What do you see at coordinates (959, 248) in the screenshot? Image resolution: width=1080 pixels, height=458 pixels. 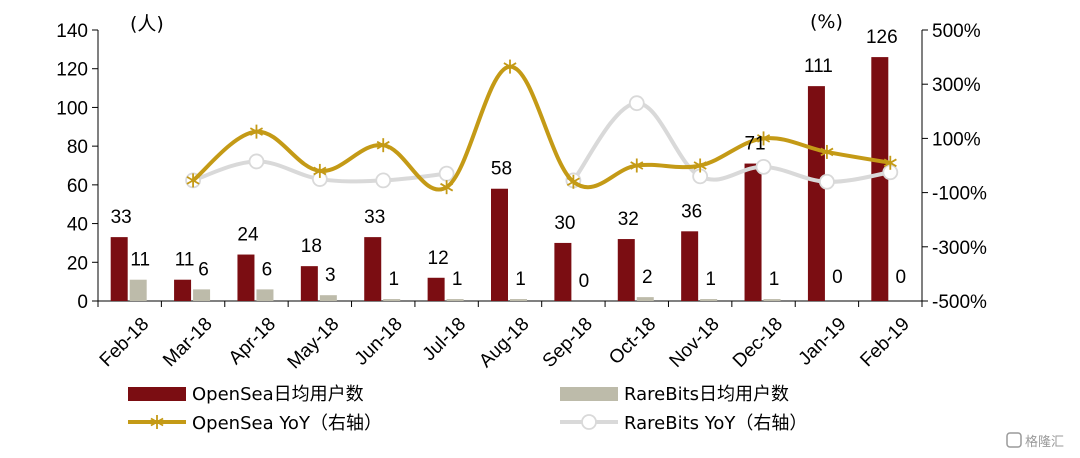 I see `right-tick-label: -300%` at bounding box center [959, 248].